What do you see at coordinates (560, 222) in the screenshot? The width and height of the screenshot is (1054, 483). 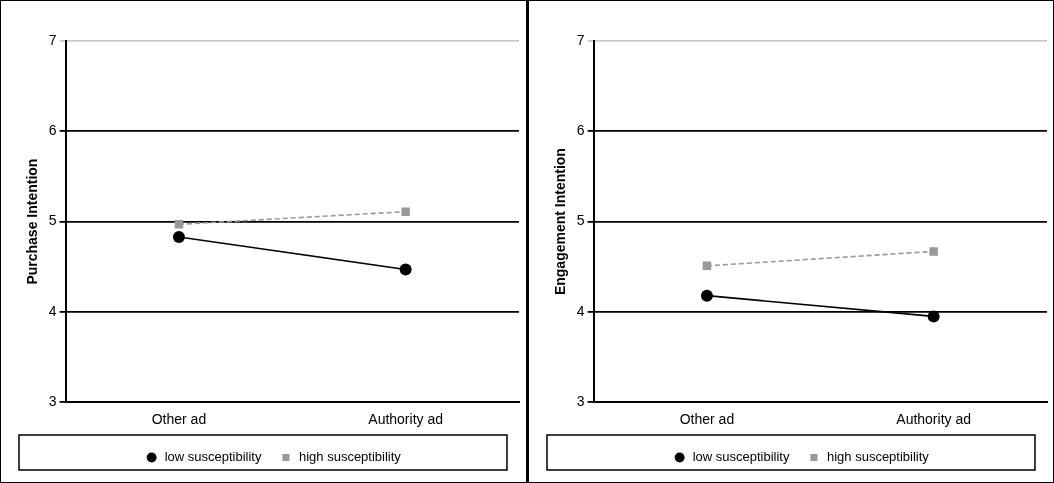 I see `y-axis-title: Engagement Intention` at bounding box center [560, 222].